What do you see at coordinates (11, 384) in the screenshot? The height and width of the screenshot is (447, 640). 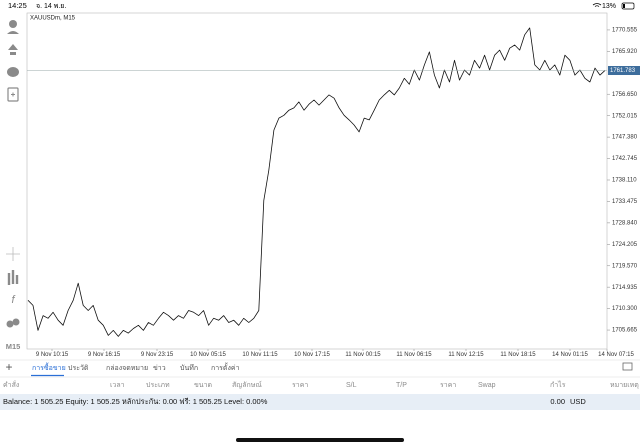 I see `column-header: คำสั่ง` at bounding box center [11, 384].